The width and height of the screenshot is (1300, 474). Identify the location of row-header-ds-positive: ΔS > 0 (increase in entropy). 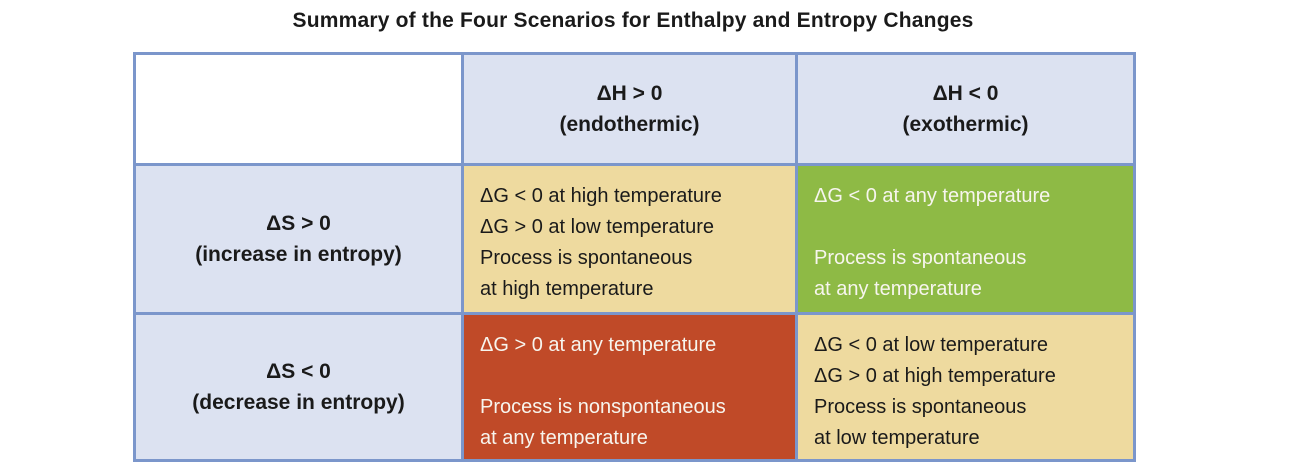
(298, 239).